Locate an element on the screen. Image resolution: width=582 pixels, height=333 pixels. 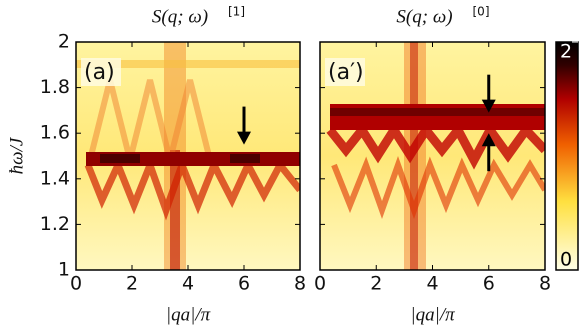
title-superscript: [0] is located at coordinates (481, 12).